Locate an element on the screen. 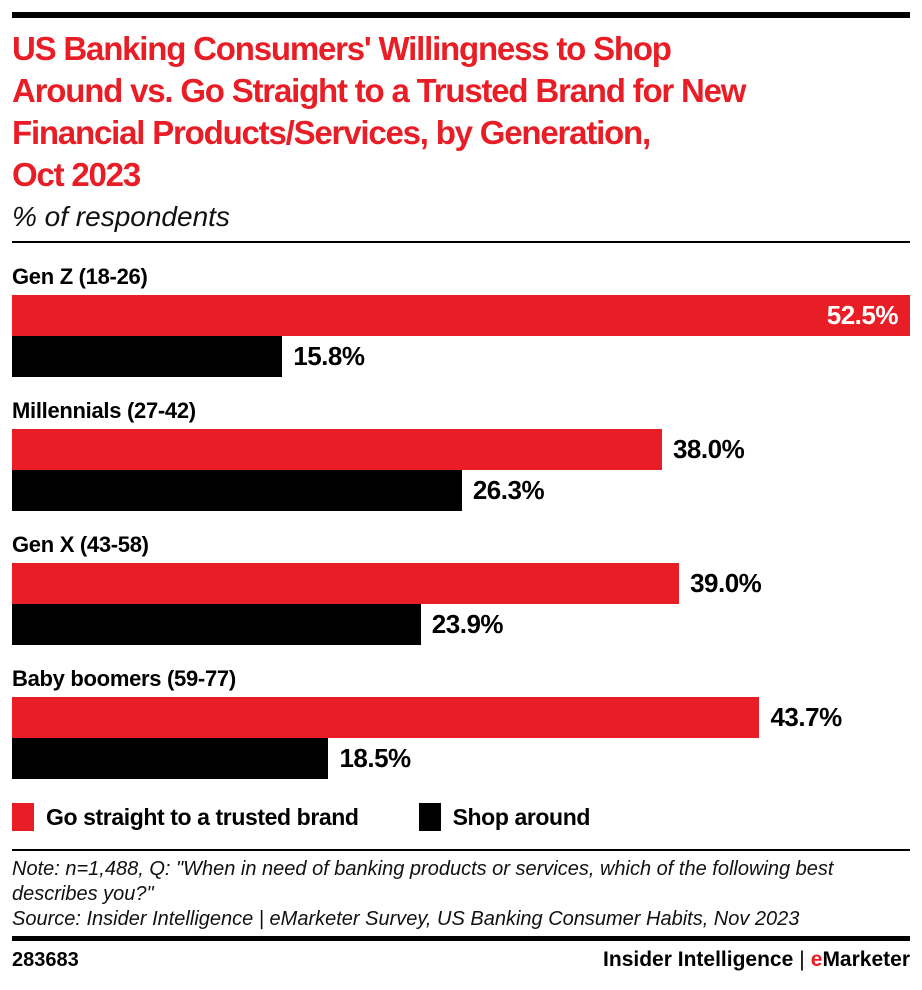 This screenshot has height=990, width=922. legend-swatch-trusted-brand is located at coordinates (23, 817).